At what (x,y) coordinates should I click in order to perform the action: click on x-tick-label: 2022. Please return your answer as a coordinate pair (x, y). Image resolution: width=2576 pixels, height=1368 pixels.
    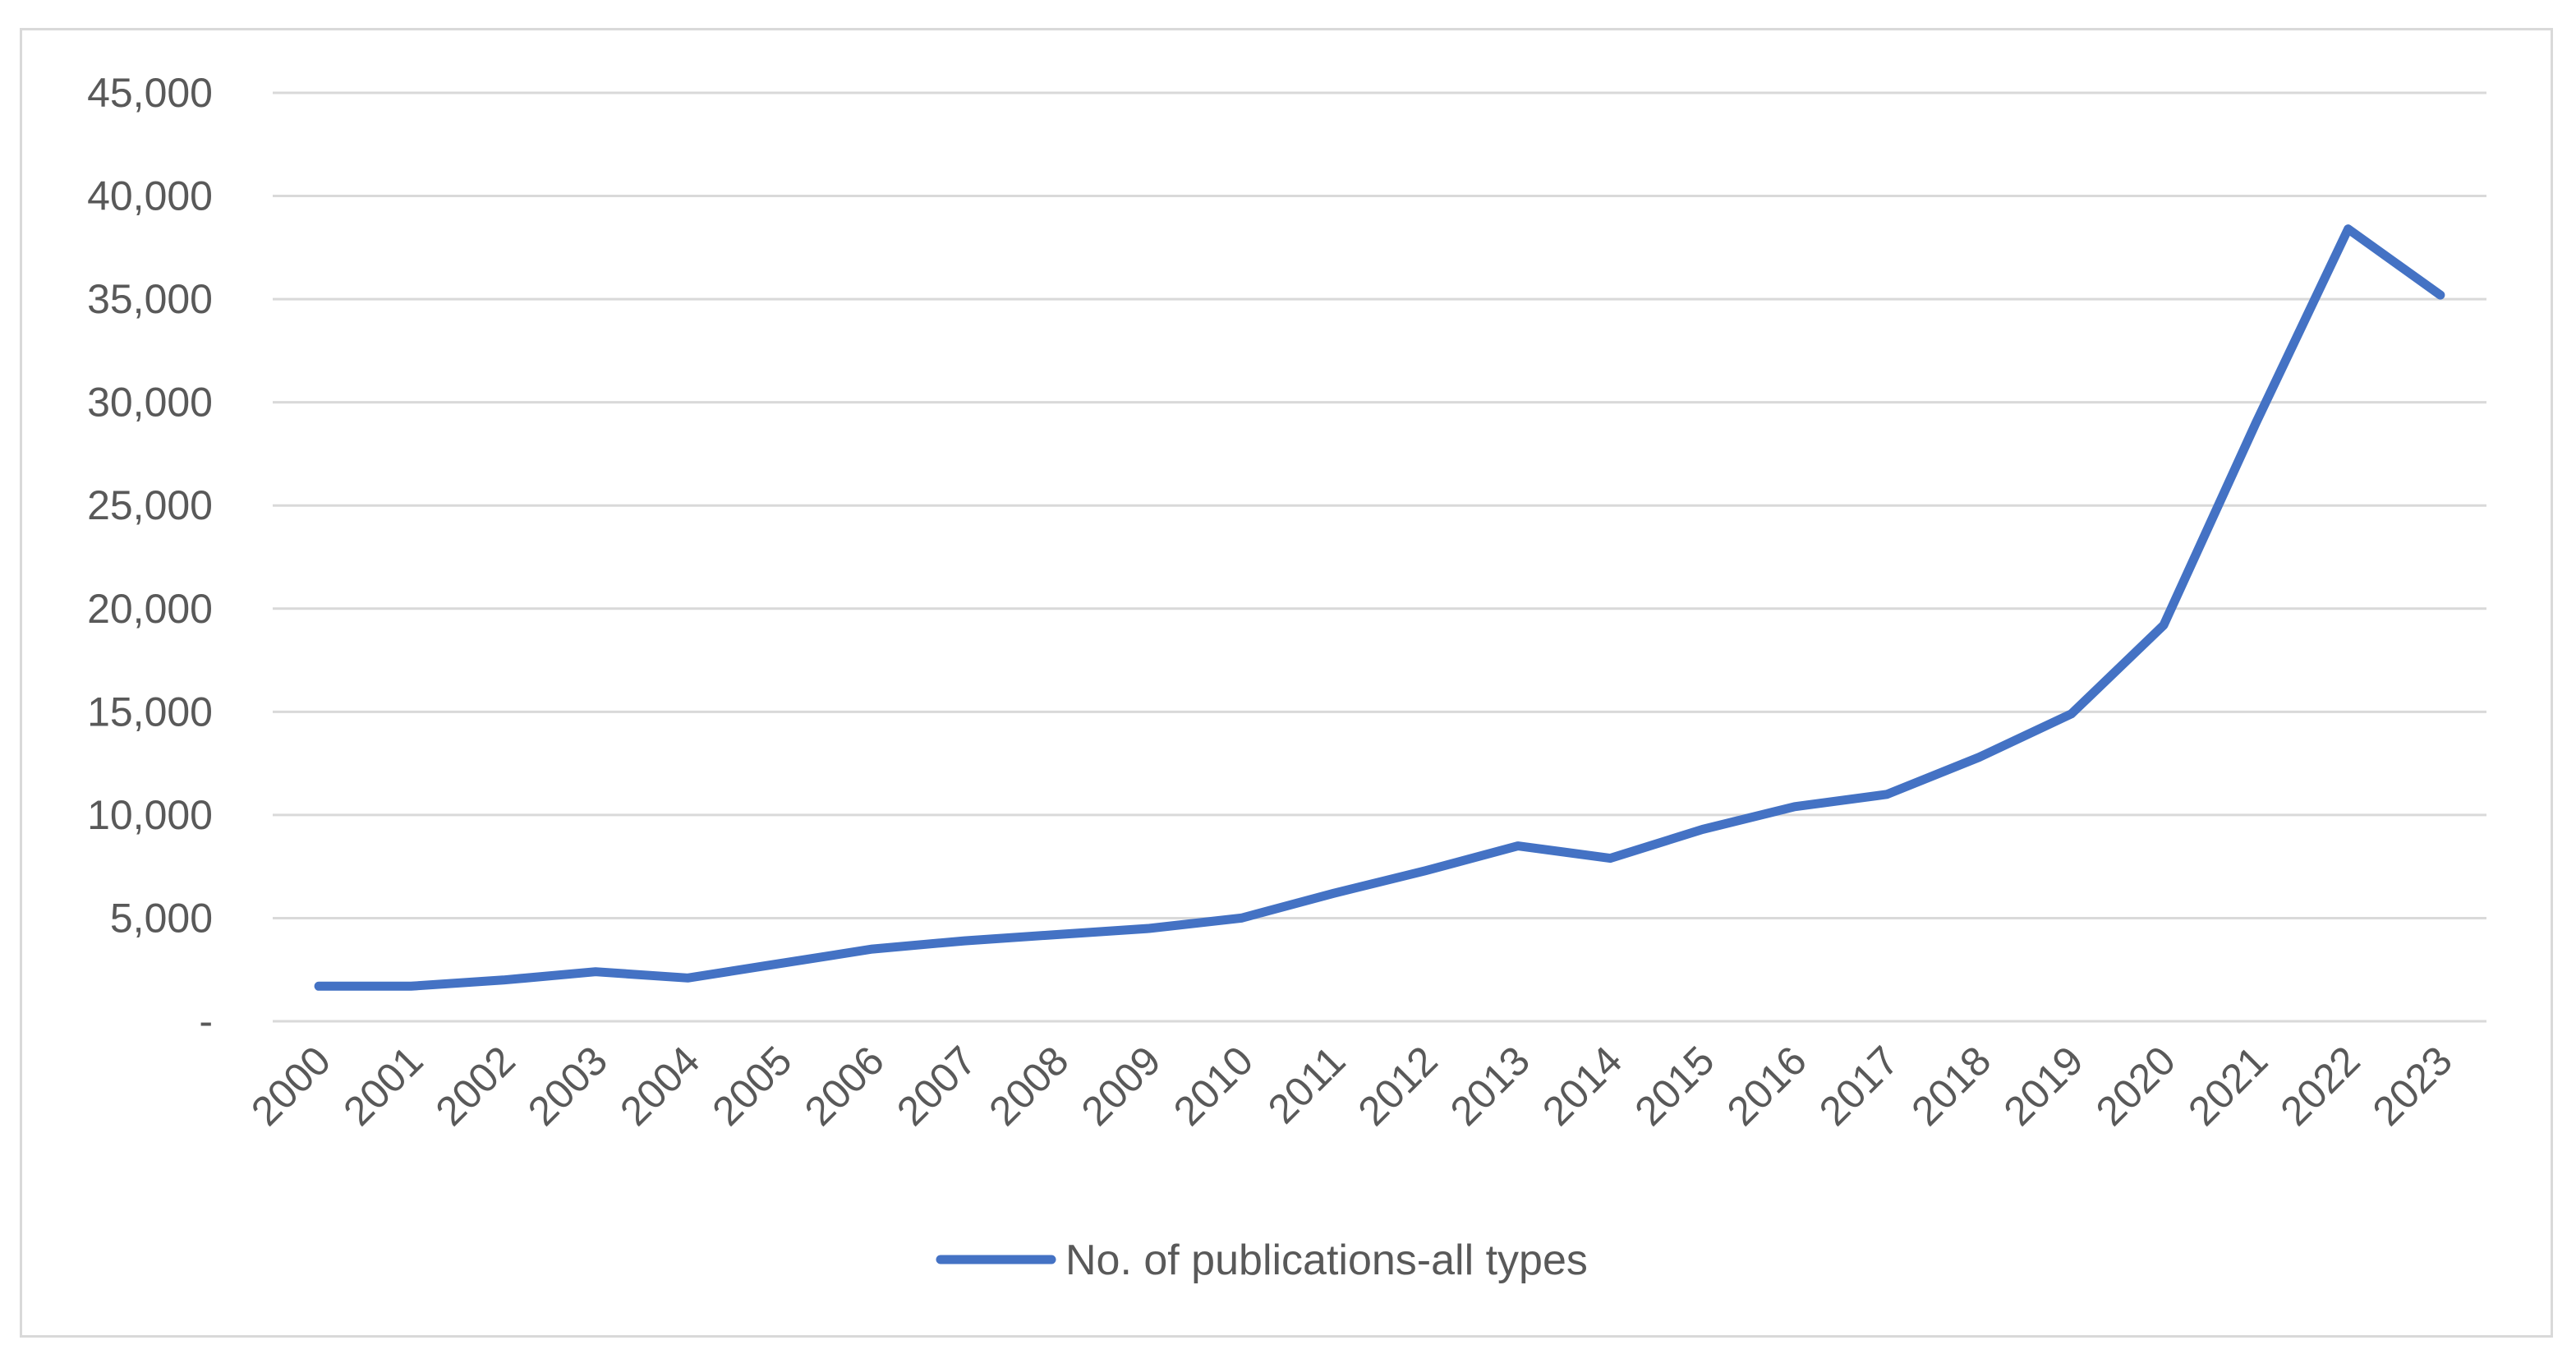
    Looking at the image, I should click on (2319, 1086).